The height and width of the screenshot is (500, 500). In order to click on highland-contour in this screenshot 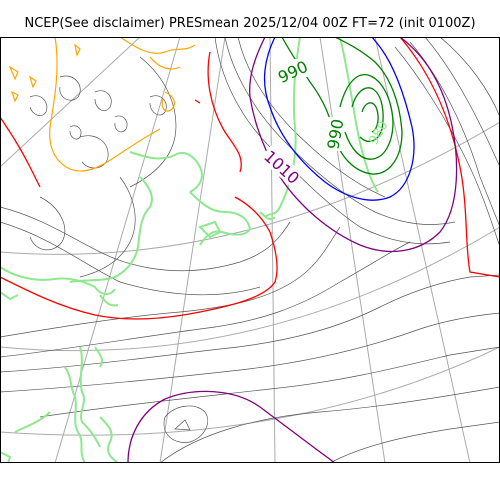, I will do `click(102, 104)`.